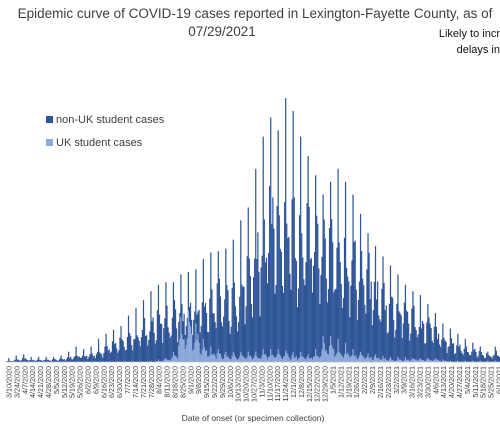  What do you see at coordinates (467, 380) in the screenshot?
I see `x-tick-label: 5/4/2021` at bounding box center [467, 380].